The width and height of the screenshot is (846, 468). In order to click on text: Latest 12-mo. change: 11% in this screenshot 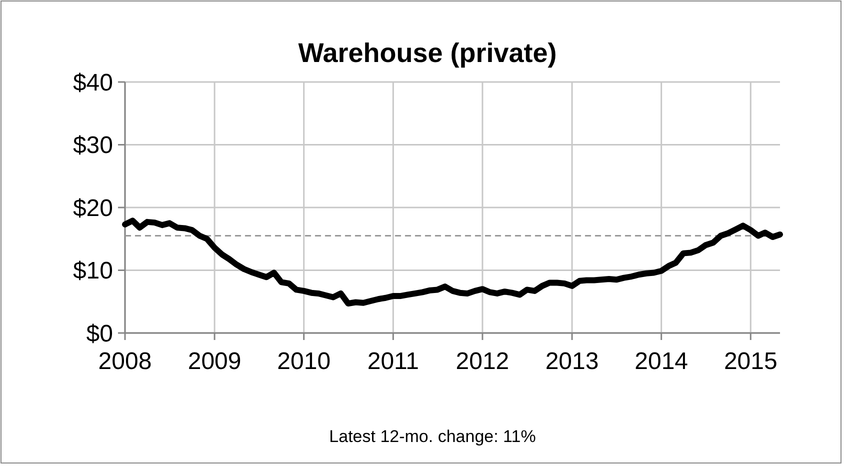, I will do `click(432, 436)`.